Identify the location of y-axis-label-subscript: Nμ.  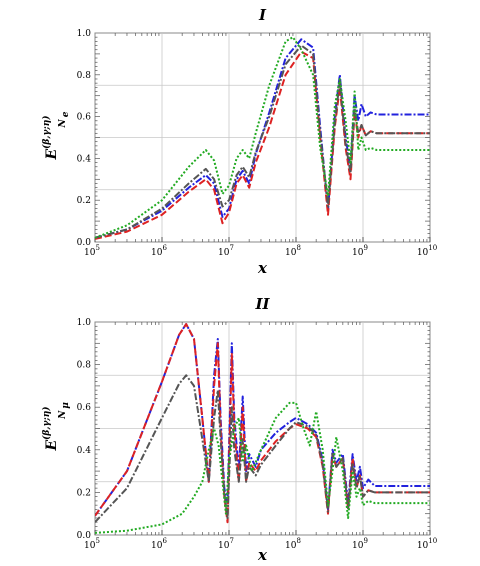
(64, 411).